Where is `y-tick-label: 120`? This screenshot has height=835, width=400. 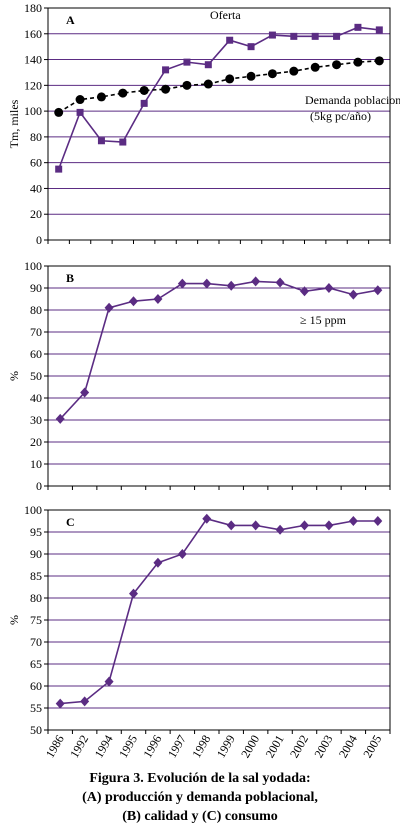 y-tick-label: 120 is located at coordinates (33, 85).